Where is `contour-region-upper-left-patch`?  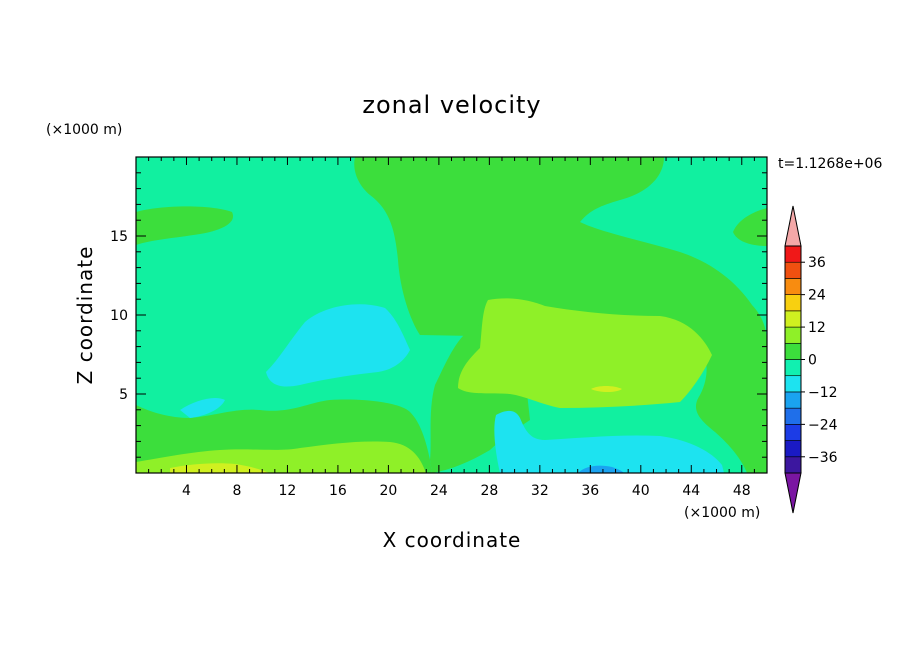 contour-region-upper-left-patch is located at coordinates (185, 225).